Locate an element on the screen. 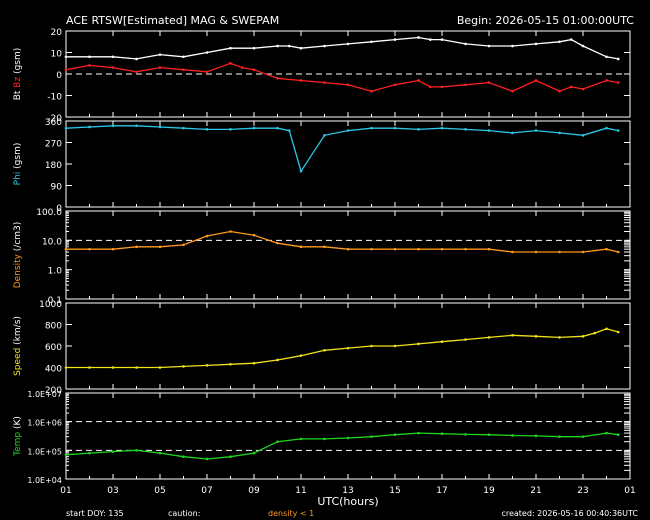 This screenshot has width=650, height=520. y-axis-label-speed: Speed (km/s) is located at coordinates (18, 346).